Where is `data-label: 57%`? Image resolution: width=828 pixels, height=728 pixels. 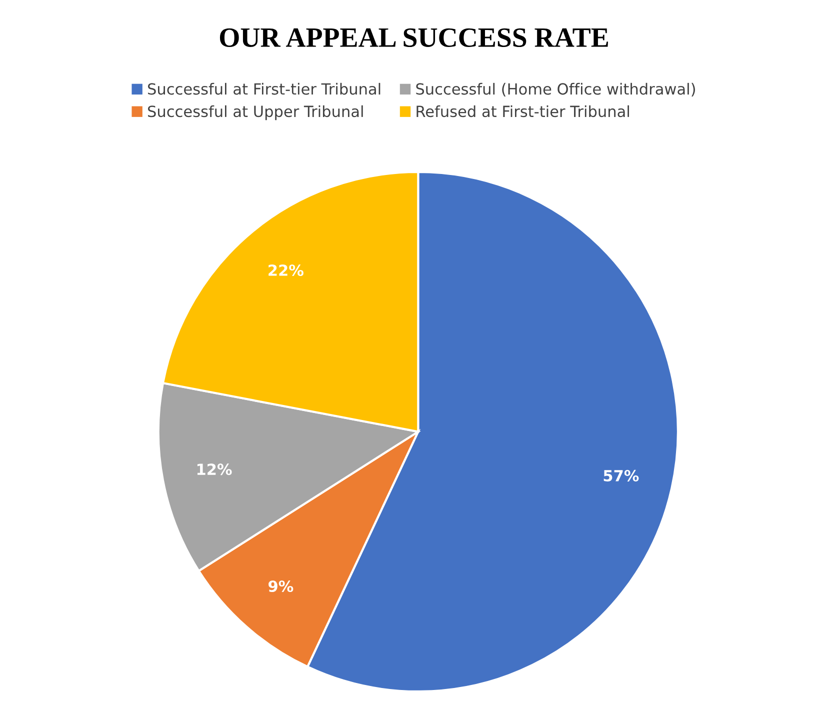 data-label: 57% is located at coordinates (621, 476).